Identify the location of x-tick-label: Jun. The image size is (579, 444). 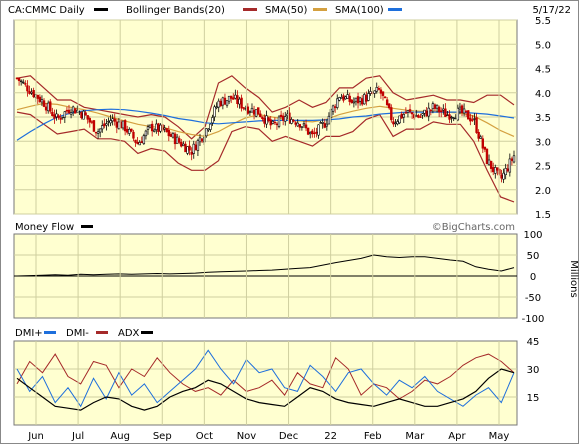
(35, 436).